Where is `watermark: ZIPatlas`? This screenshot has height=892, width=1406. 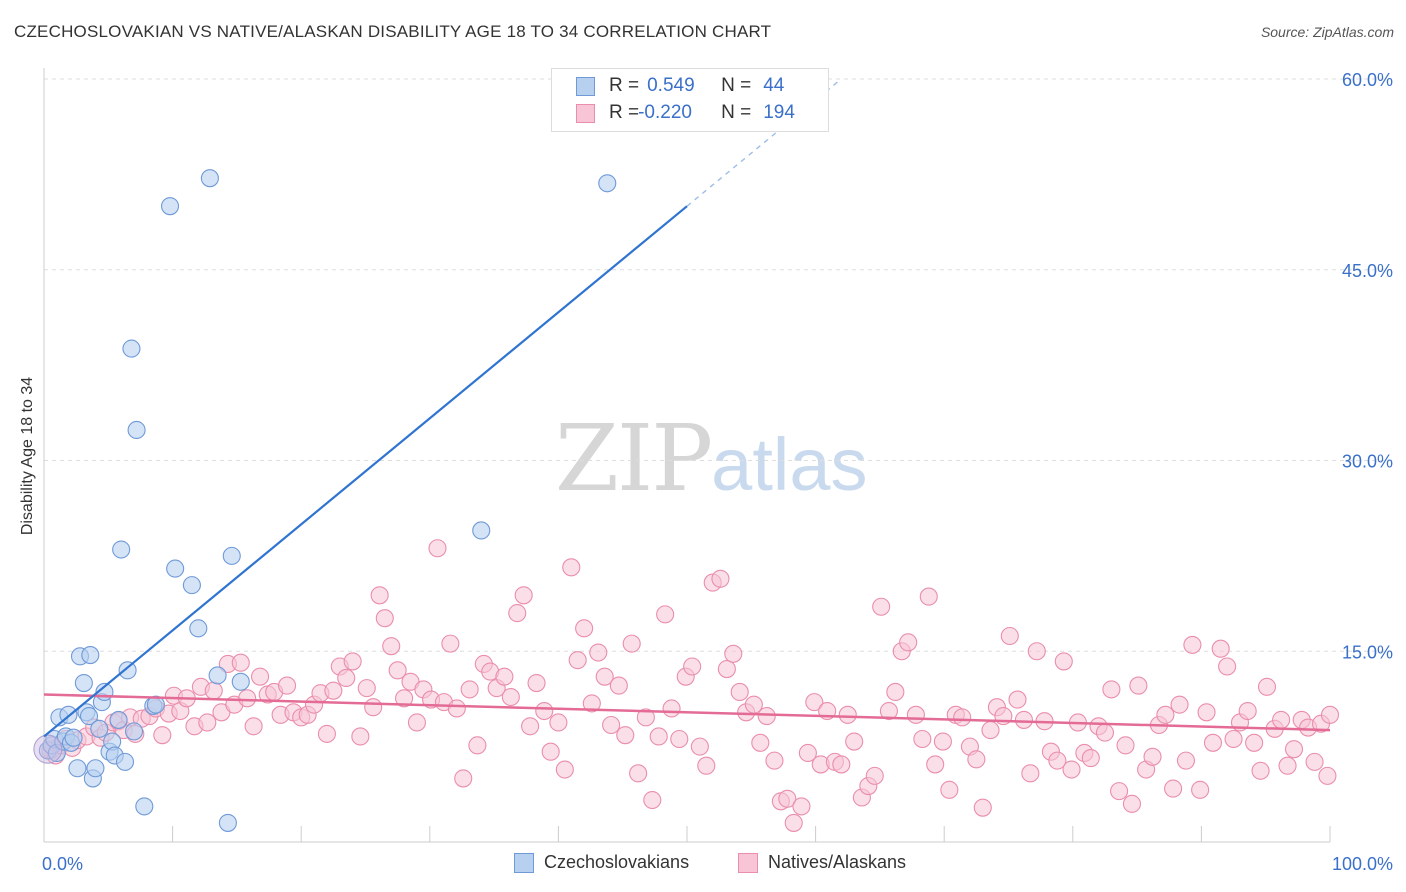 watermark: ZIPatlas is located at coordinates (711, 458).